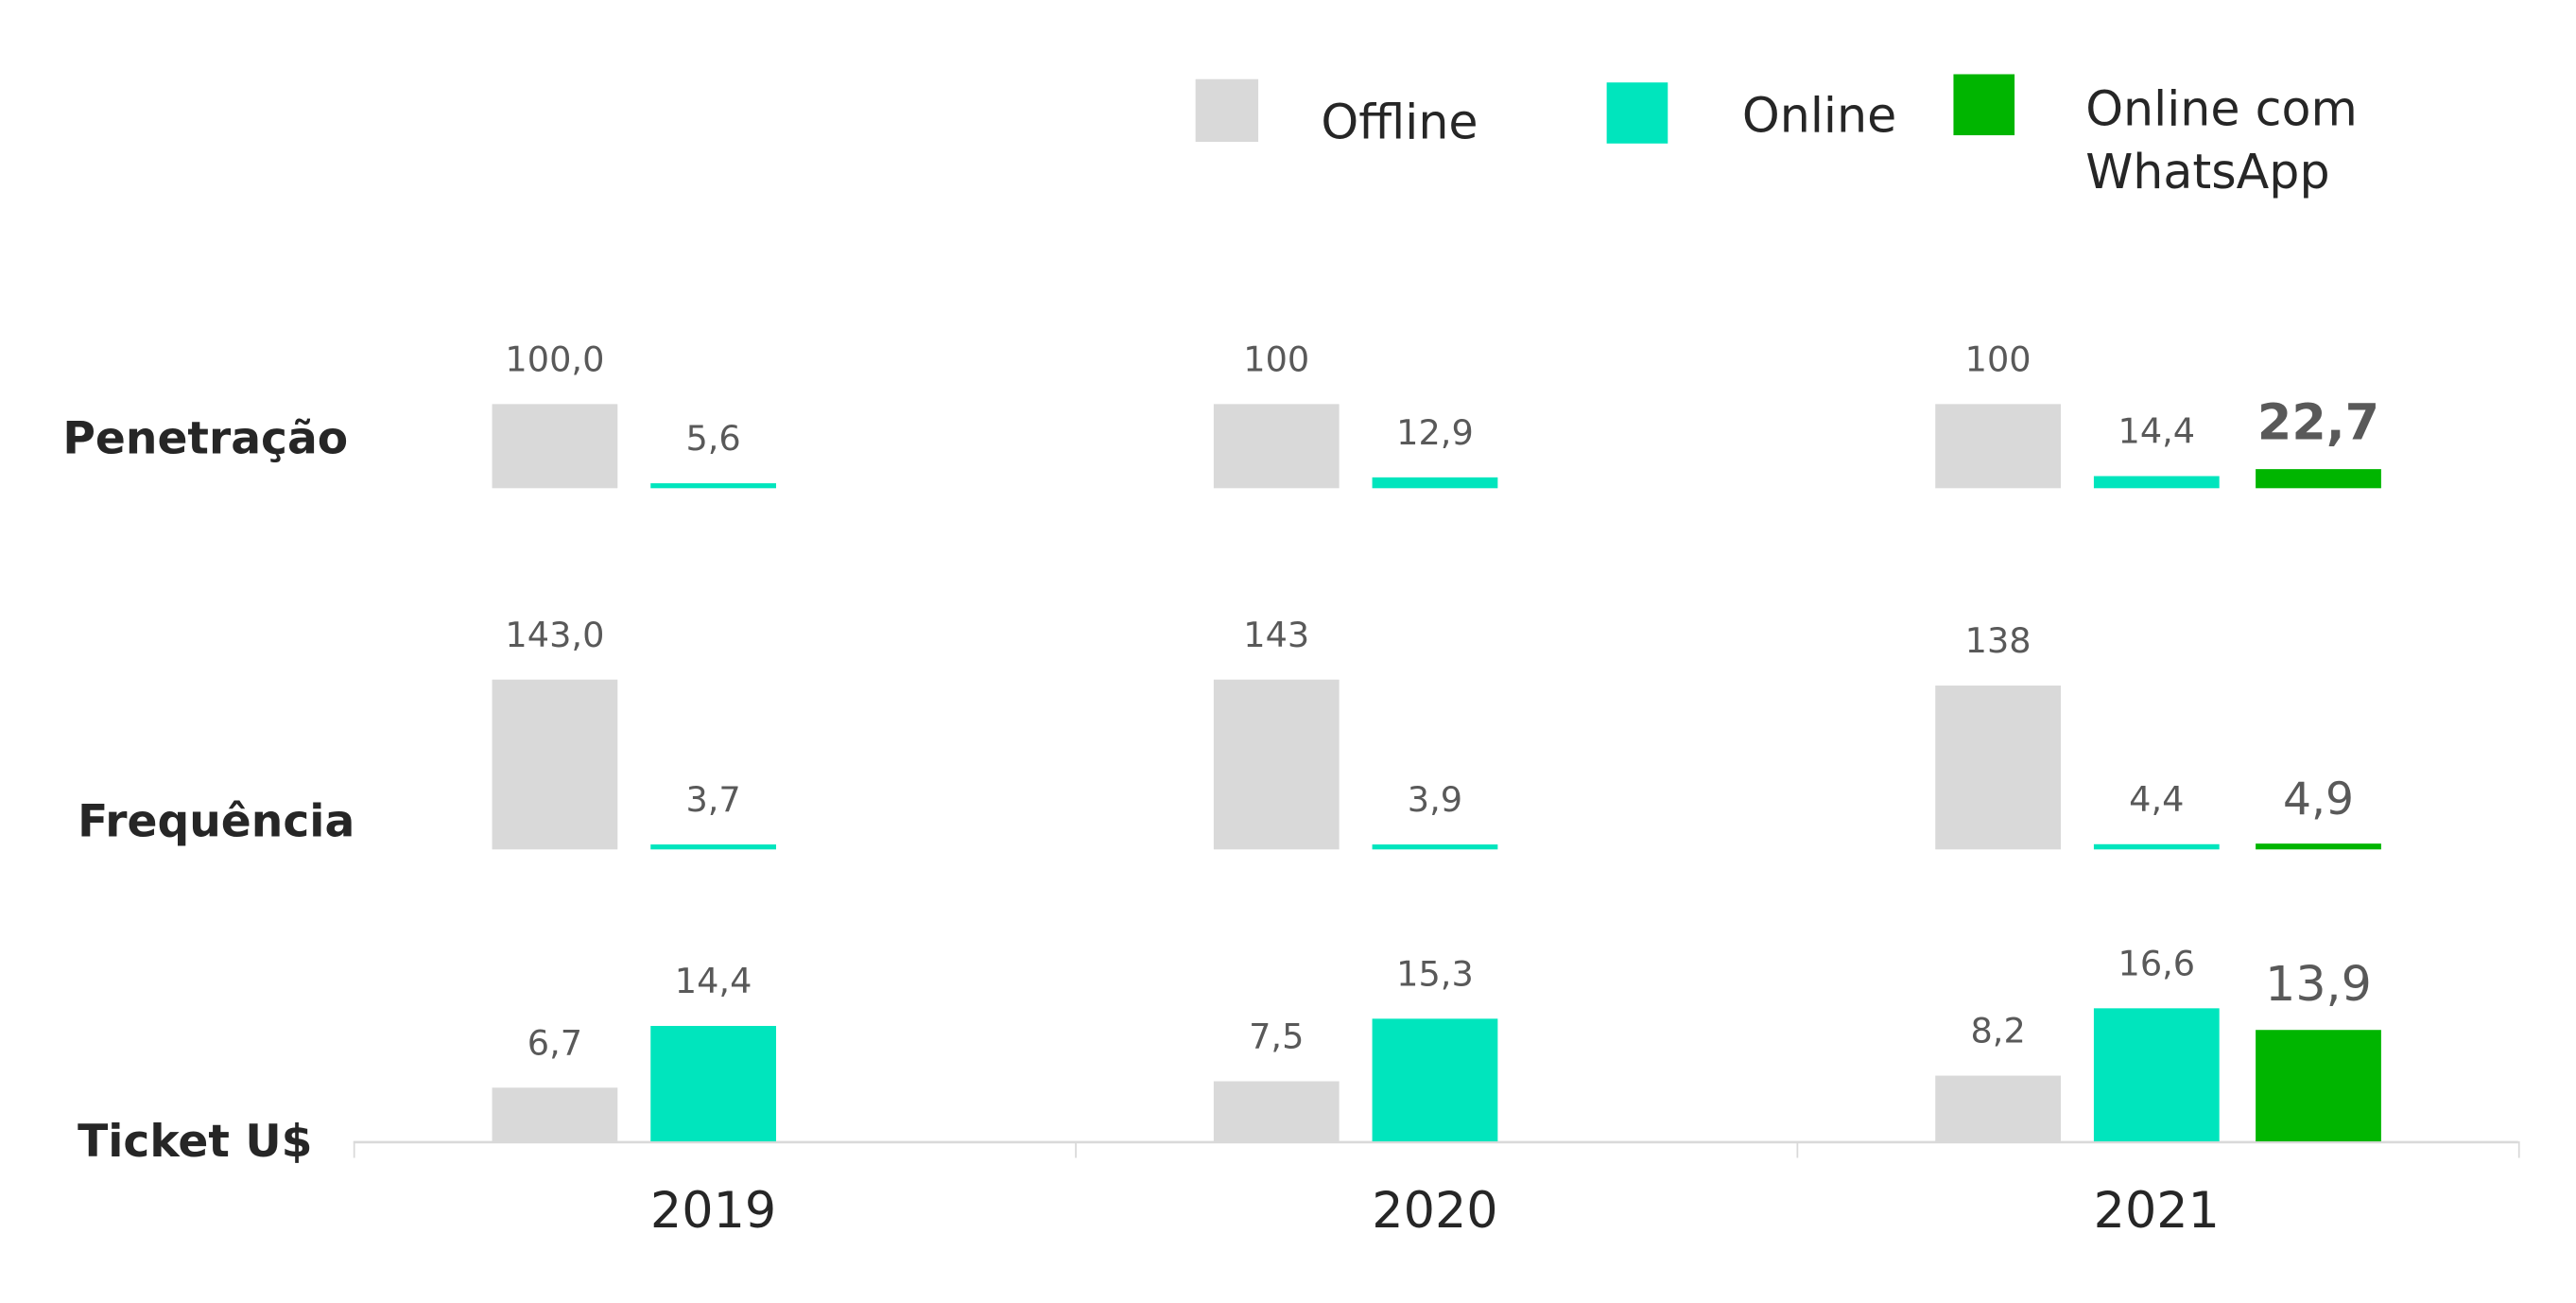  I want to click on data-label: 138, so click(1998, 640).